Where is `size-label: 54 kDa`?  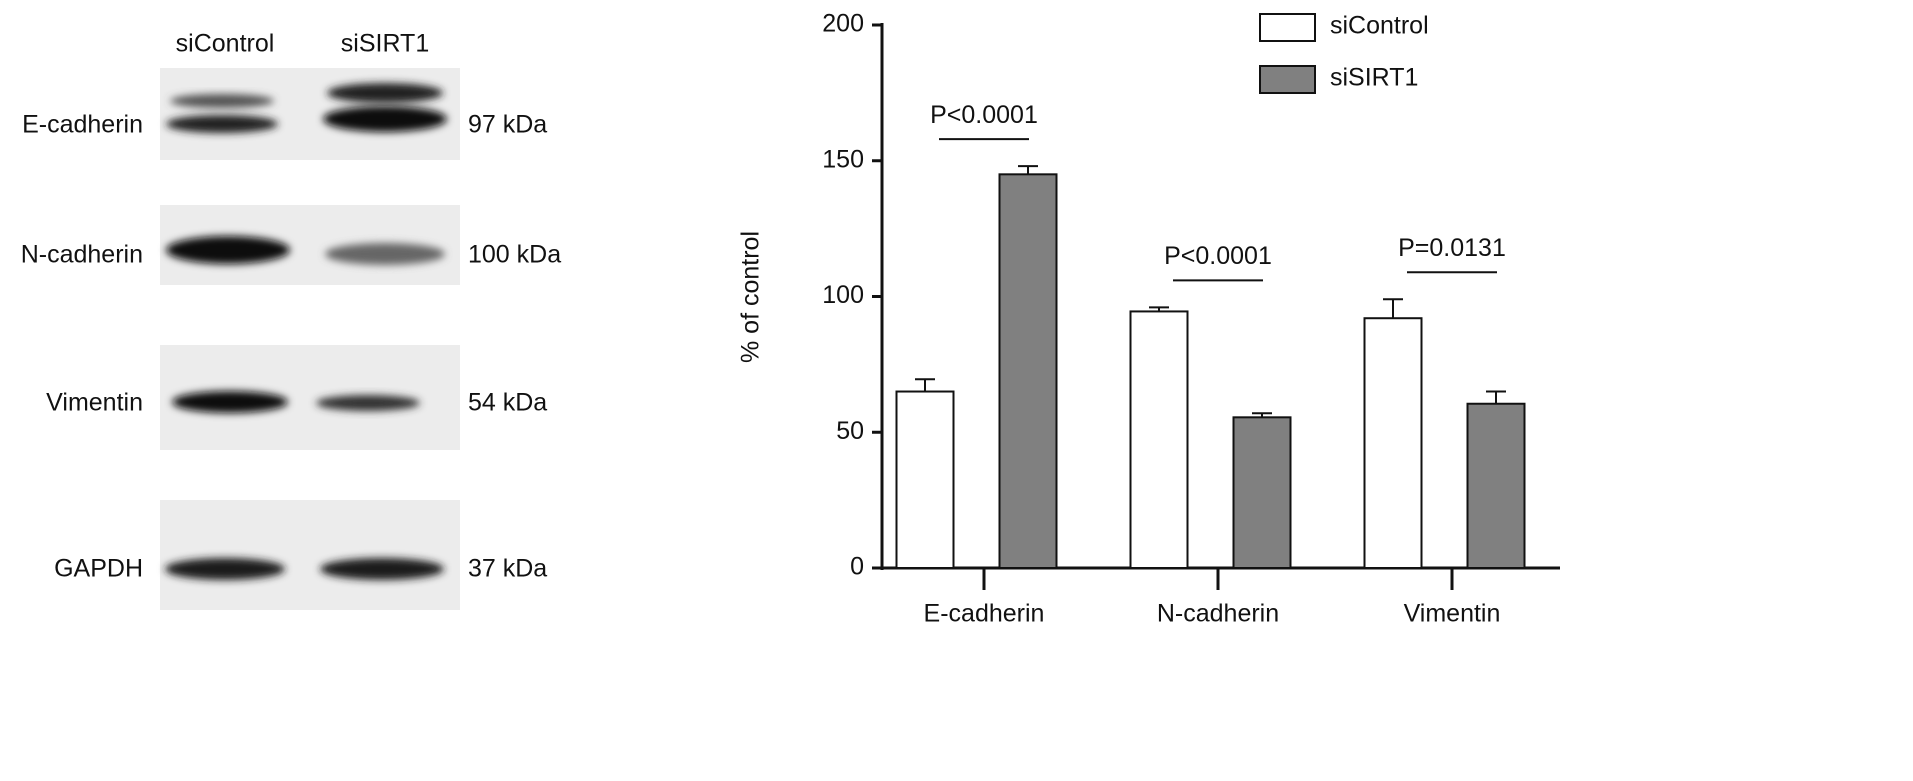
size-label: 54 kDa is located at coordinates (507, 403).